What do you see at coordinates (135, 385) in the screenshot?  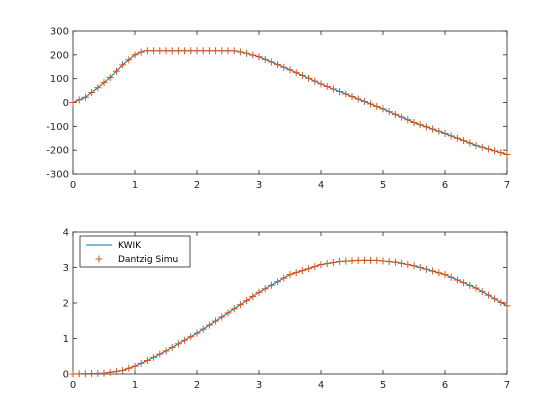 I see `bottom-x-tick-label: 1` at bounding box center [135, 385].